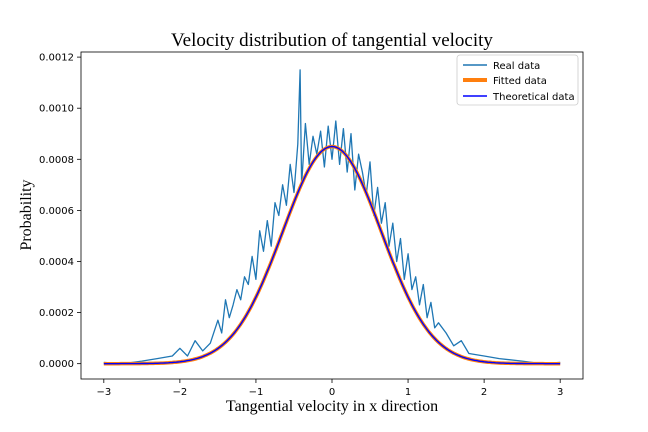  What do you see at coordinates (56, 109) in the screenshot?
I see `y-tick-label: 0.0010` at bounding box center [56, 109].